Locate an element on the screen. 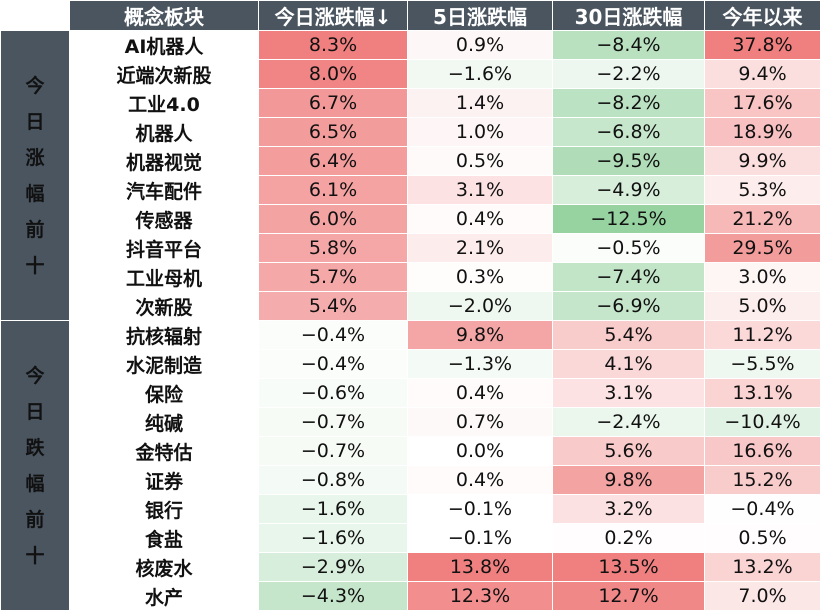 The image size is (820, 611). table-row: 水泥制造−0.4%−1.3%4.1%−5.5% is located at coordinates (410, 364).